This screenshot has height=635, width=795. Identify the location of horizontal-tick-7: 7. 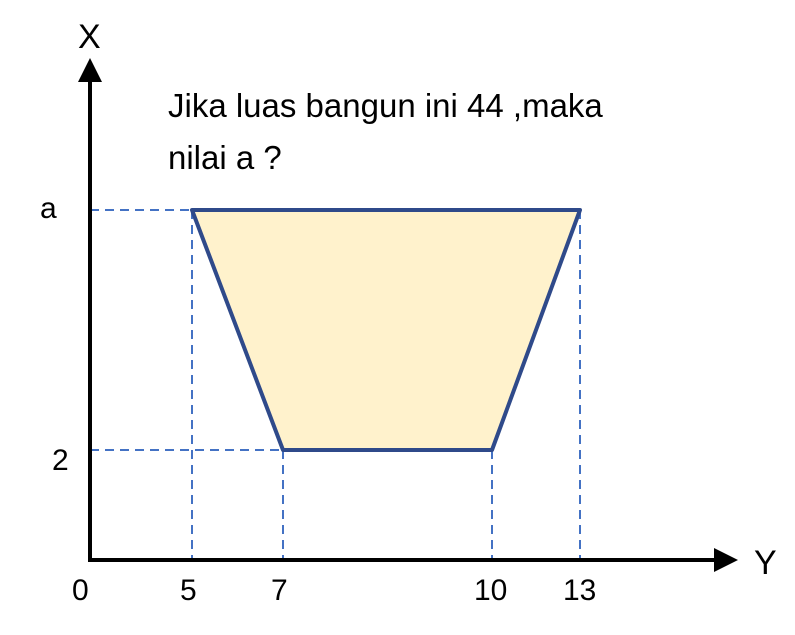
(279, 590).